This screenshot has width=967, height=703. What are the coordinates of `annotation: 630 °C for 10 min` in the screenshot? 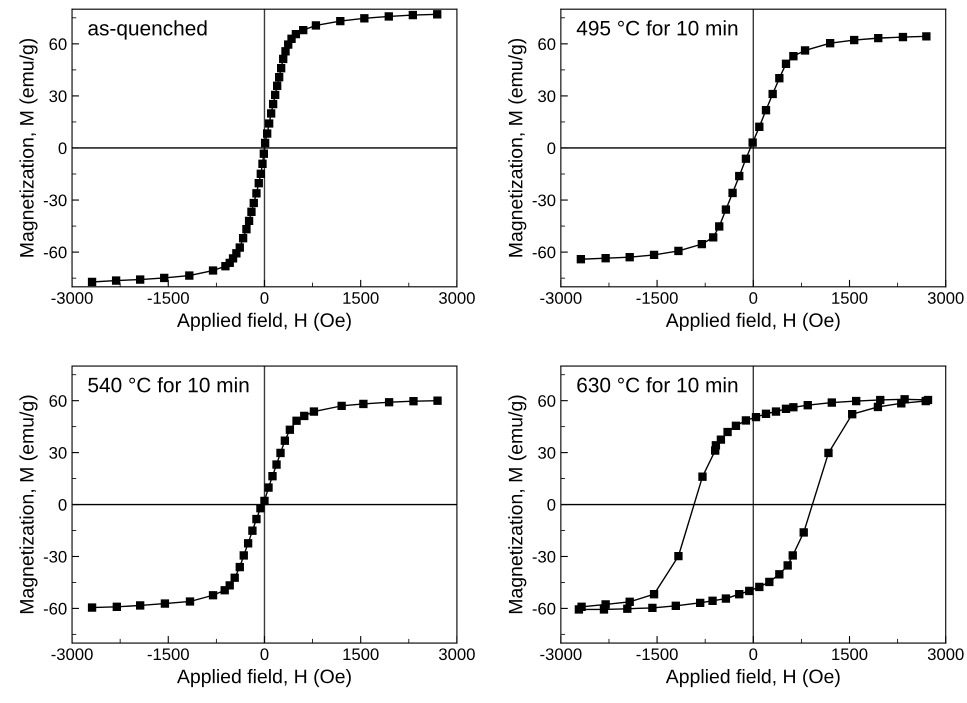 It's located at (657, 384).